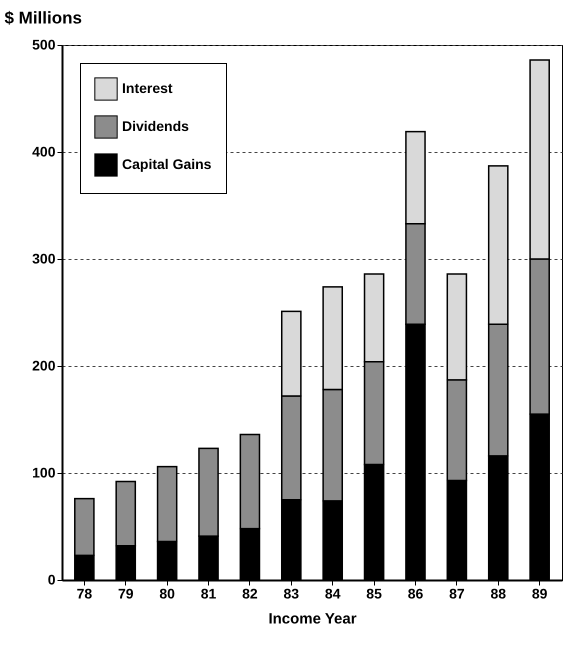  Describe the element at coordinates (208, 594) in the screenshot. I see `x-tick-label: 81` at that location.